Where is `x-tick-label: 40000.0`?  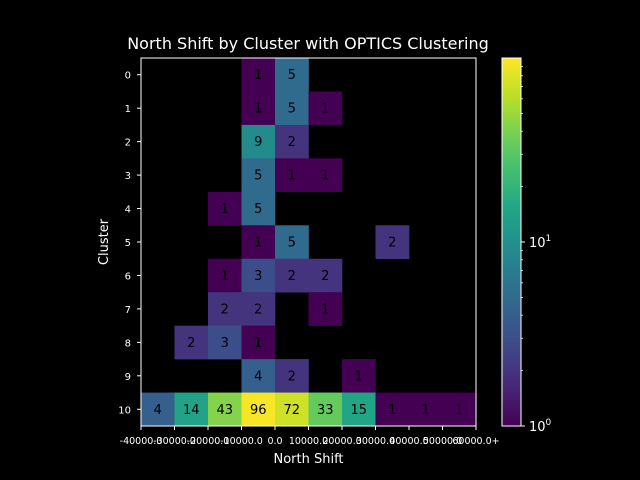 x-tick-label: 40000.0 is located at coordinates (408, 441).